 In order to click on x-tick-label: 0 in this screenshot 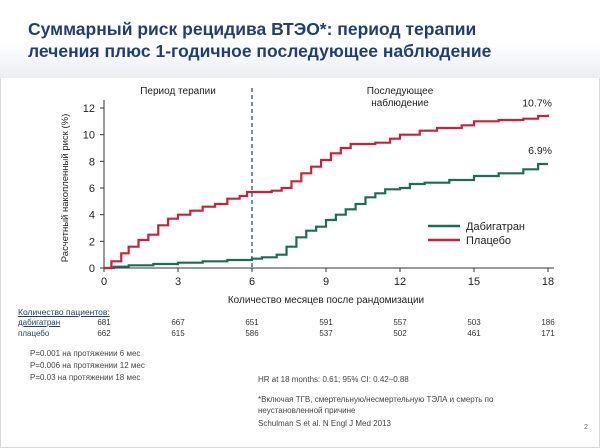, I will do `click(104, 282)`.